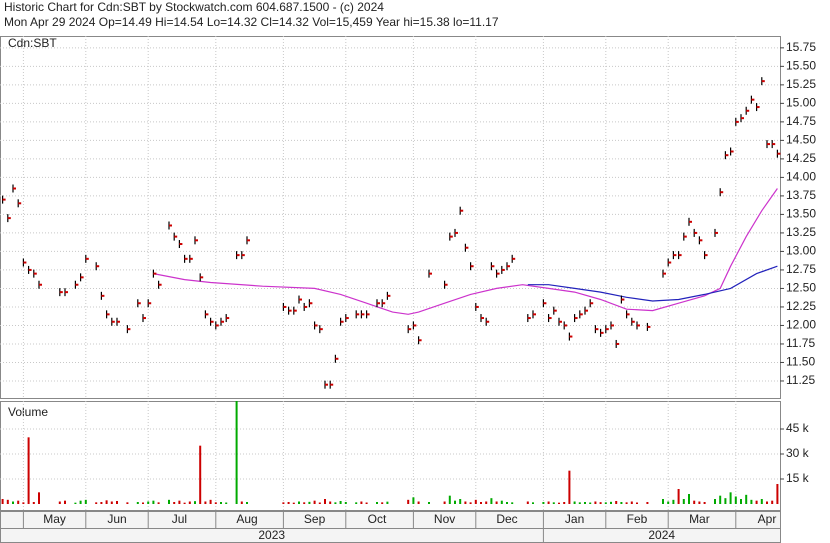 This screenshot has height=543, width=830. Describe the element at coordinates (574, 519) in the screenshot. I see `x-tick-label: Jan` at that location.